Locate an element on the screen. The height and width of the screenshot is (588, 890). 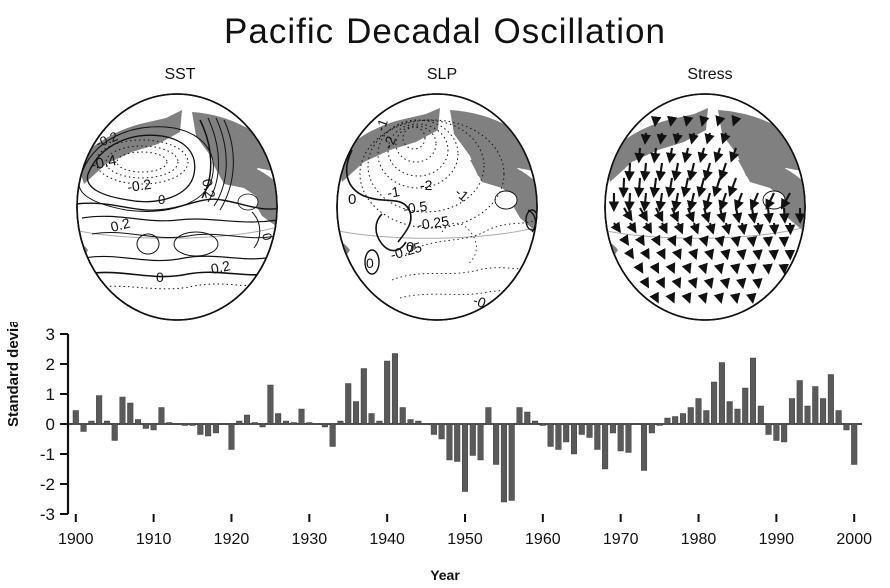
y-tick-label: 1 is located at coordinates (50, 394).